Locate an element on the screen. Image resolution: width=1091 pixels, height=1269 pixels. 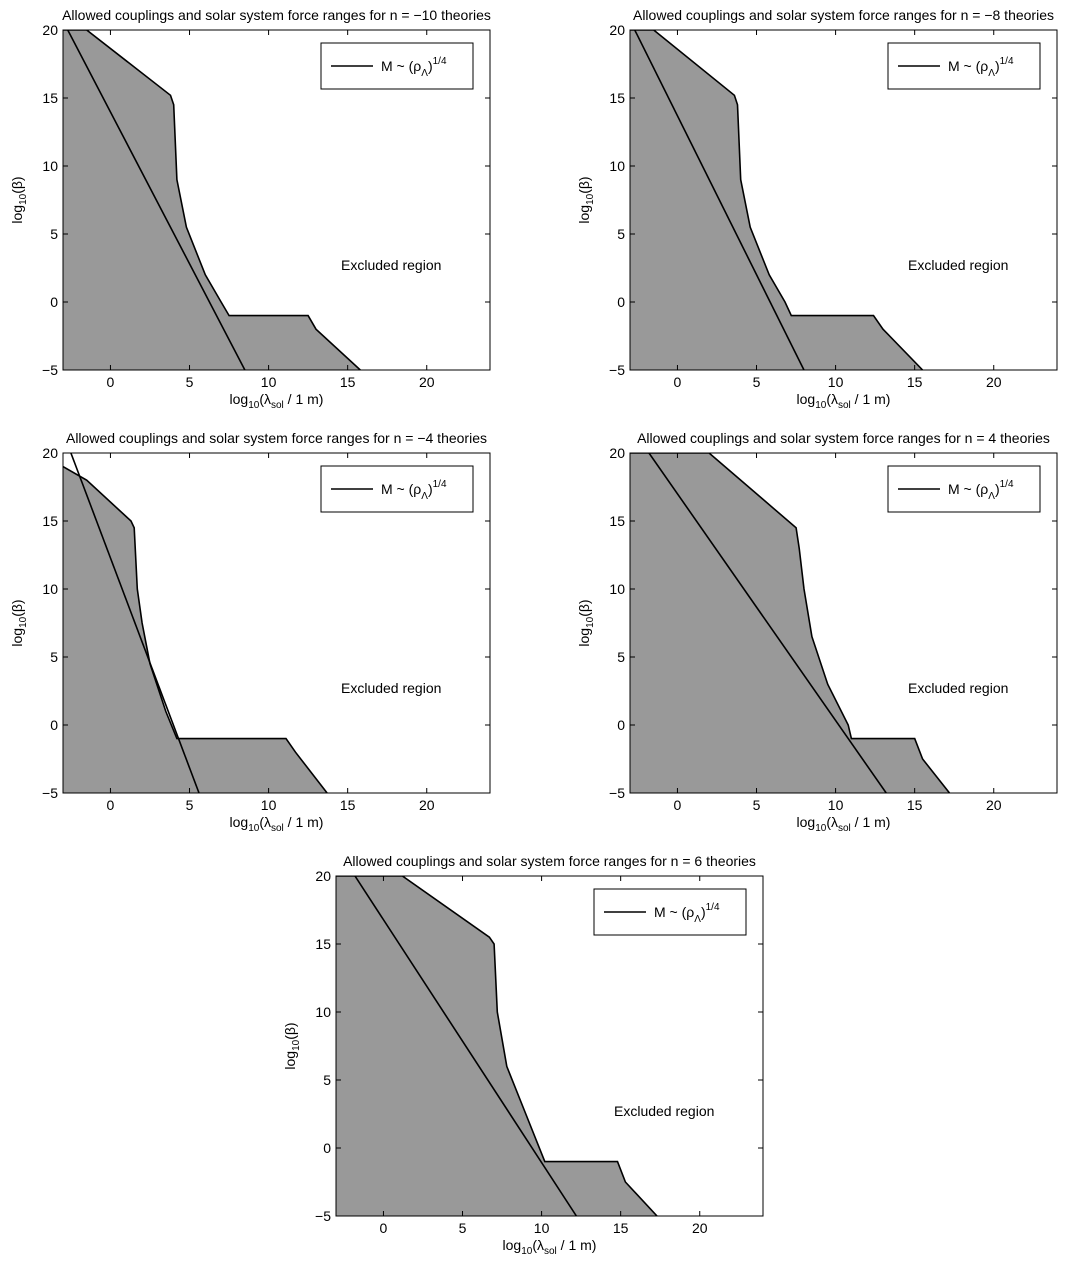
legend-box is located at coordinates (397, 489).